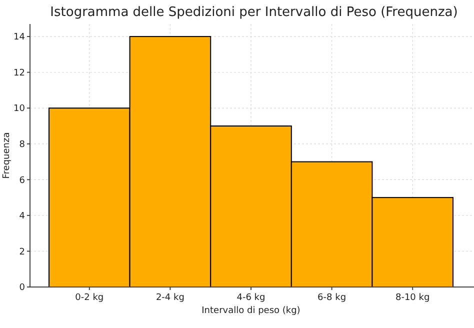 This screenshot has width=474, height=328. What do you see at coordinates (89, 298) in the screenshot?
I see `x-tick-label: 0-2 kg` at bounding box center [89, 298].